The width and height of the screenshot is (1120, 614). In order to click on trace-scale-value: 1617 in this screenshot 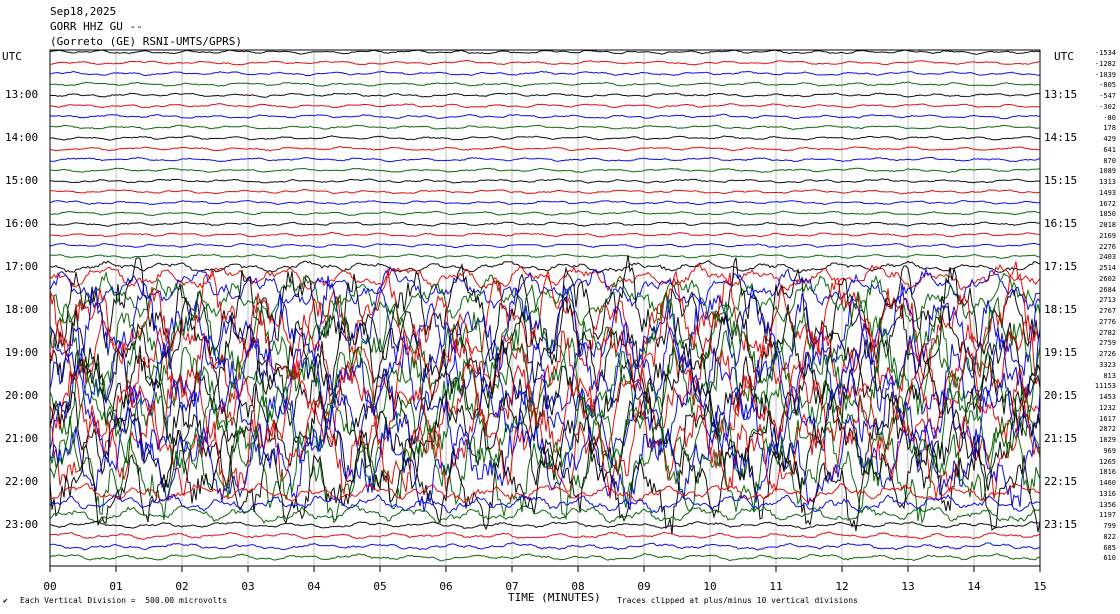, I will do `click(1107, 418)`.